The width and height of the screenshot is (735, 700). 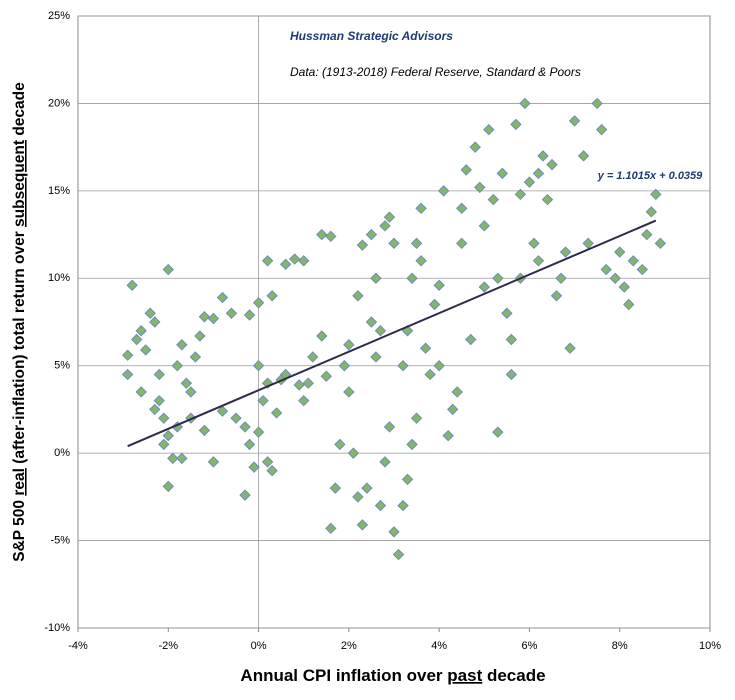 I want to click on y-tick-label: -10%, so click(x=57, y=628).